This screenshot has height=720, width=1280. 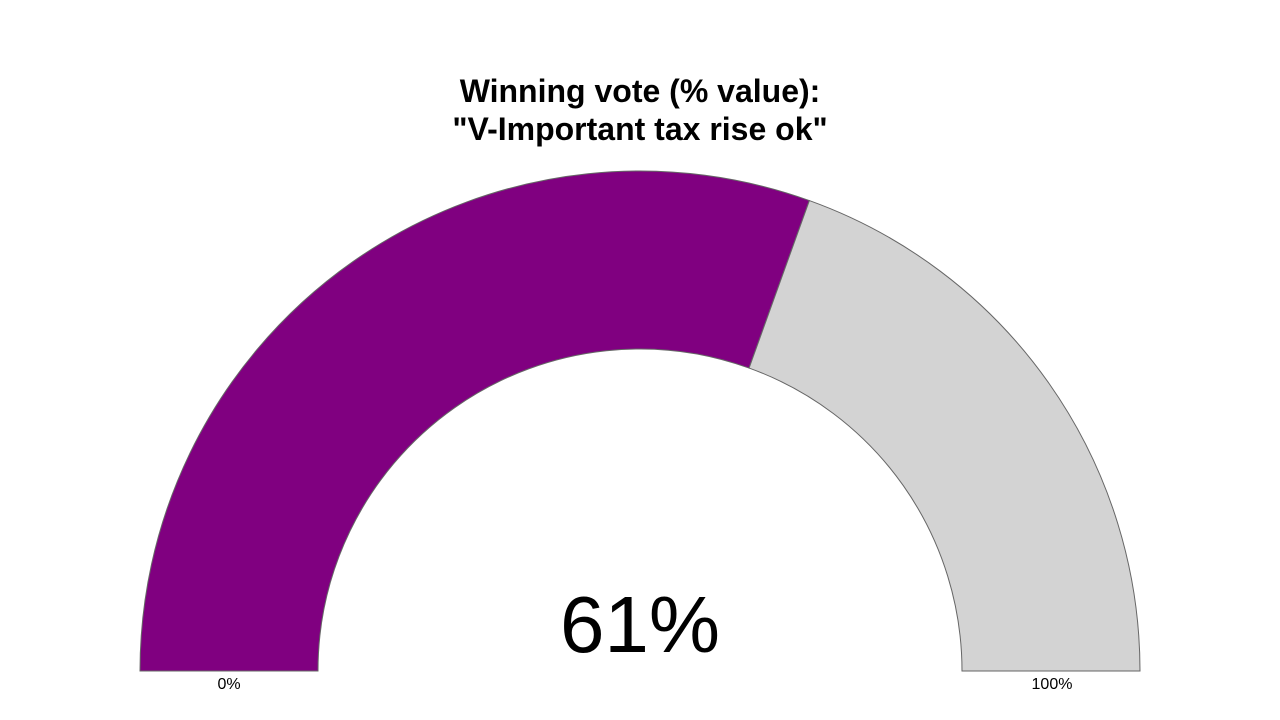 What do you see at coordinates (640, 624) in the screenshot?
I see `gauge-value-label: 61%` at bounding box center [640, 624].